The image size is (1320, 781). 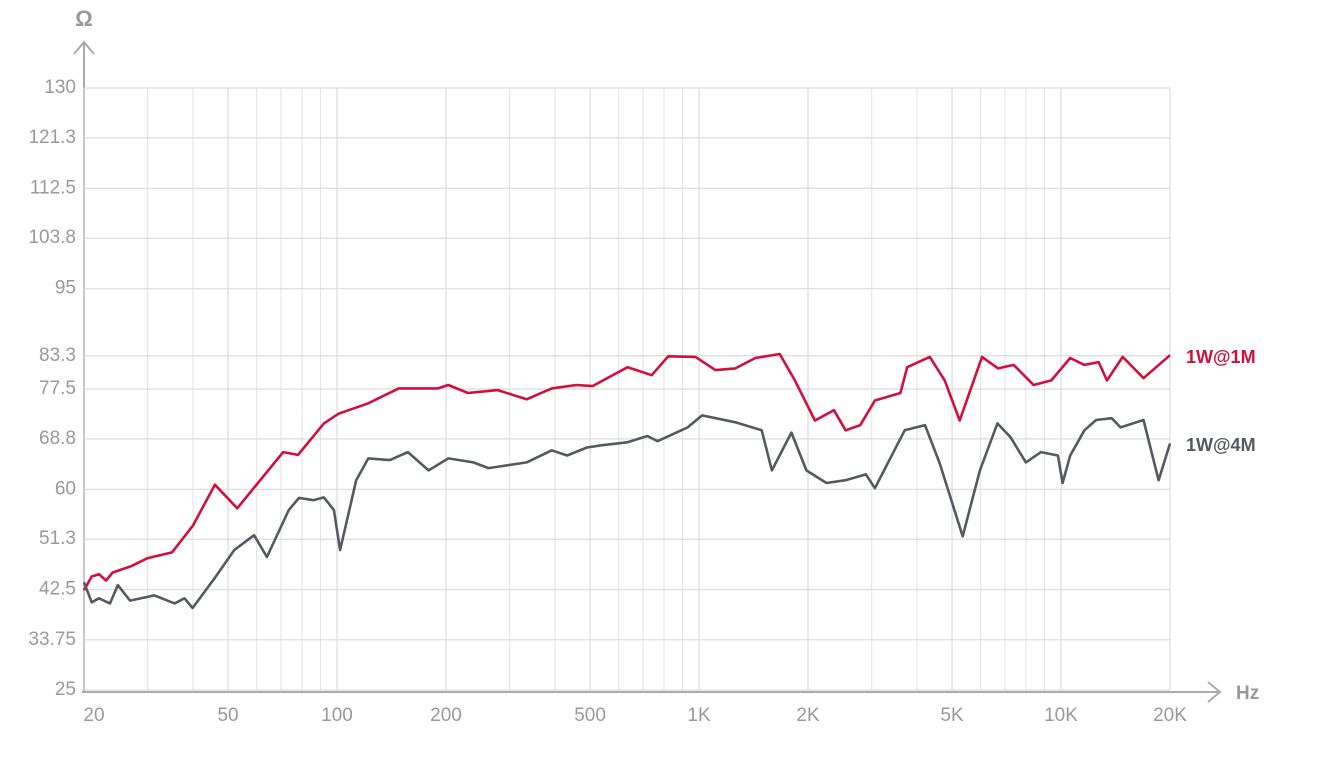 What do you see at coordinates (65, 488) in the screenshot?
I see `y-tick-label: 60` at bounding box center [65, 488].